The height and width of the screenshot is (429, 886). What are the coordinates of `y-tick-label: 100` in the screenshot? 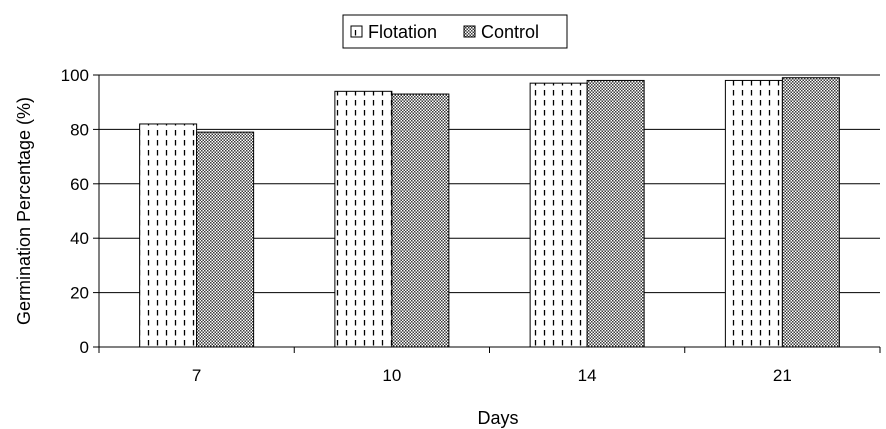 It's located at (75, 75).